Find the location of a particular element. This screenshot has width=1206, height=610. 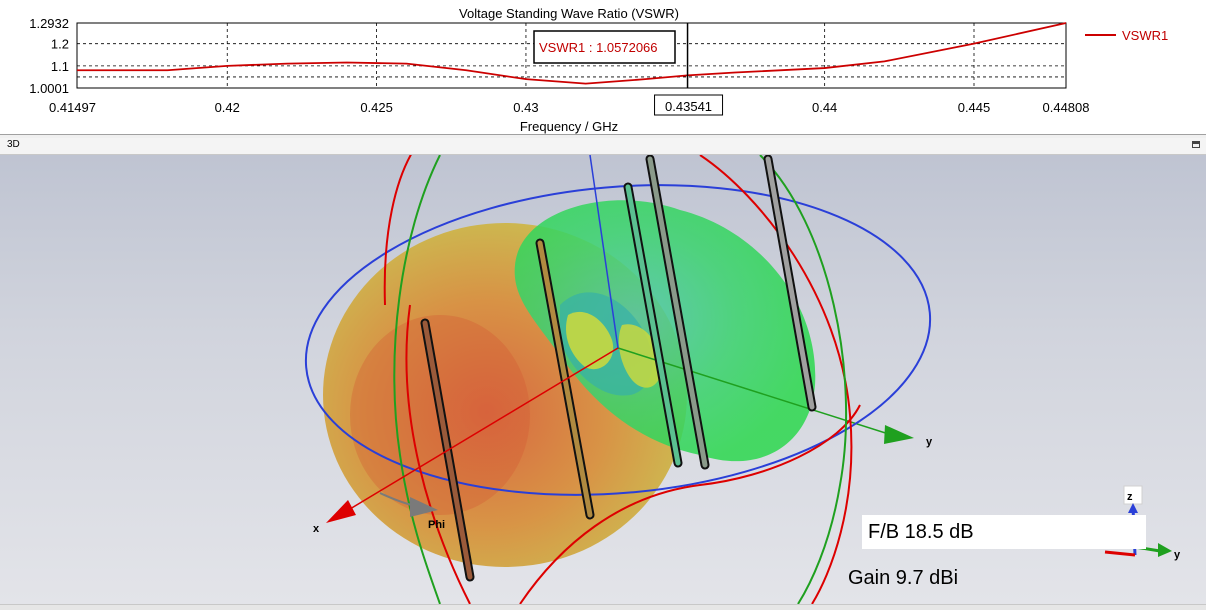

x-tick-label: 0.42 is located at coordinates (227, 107).